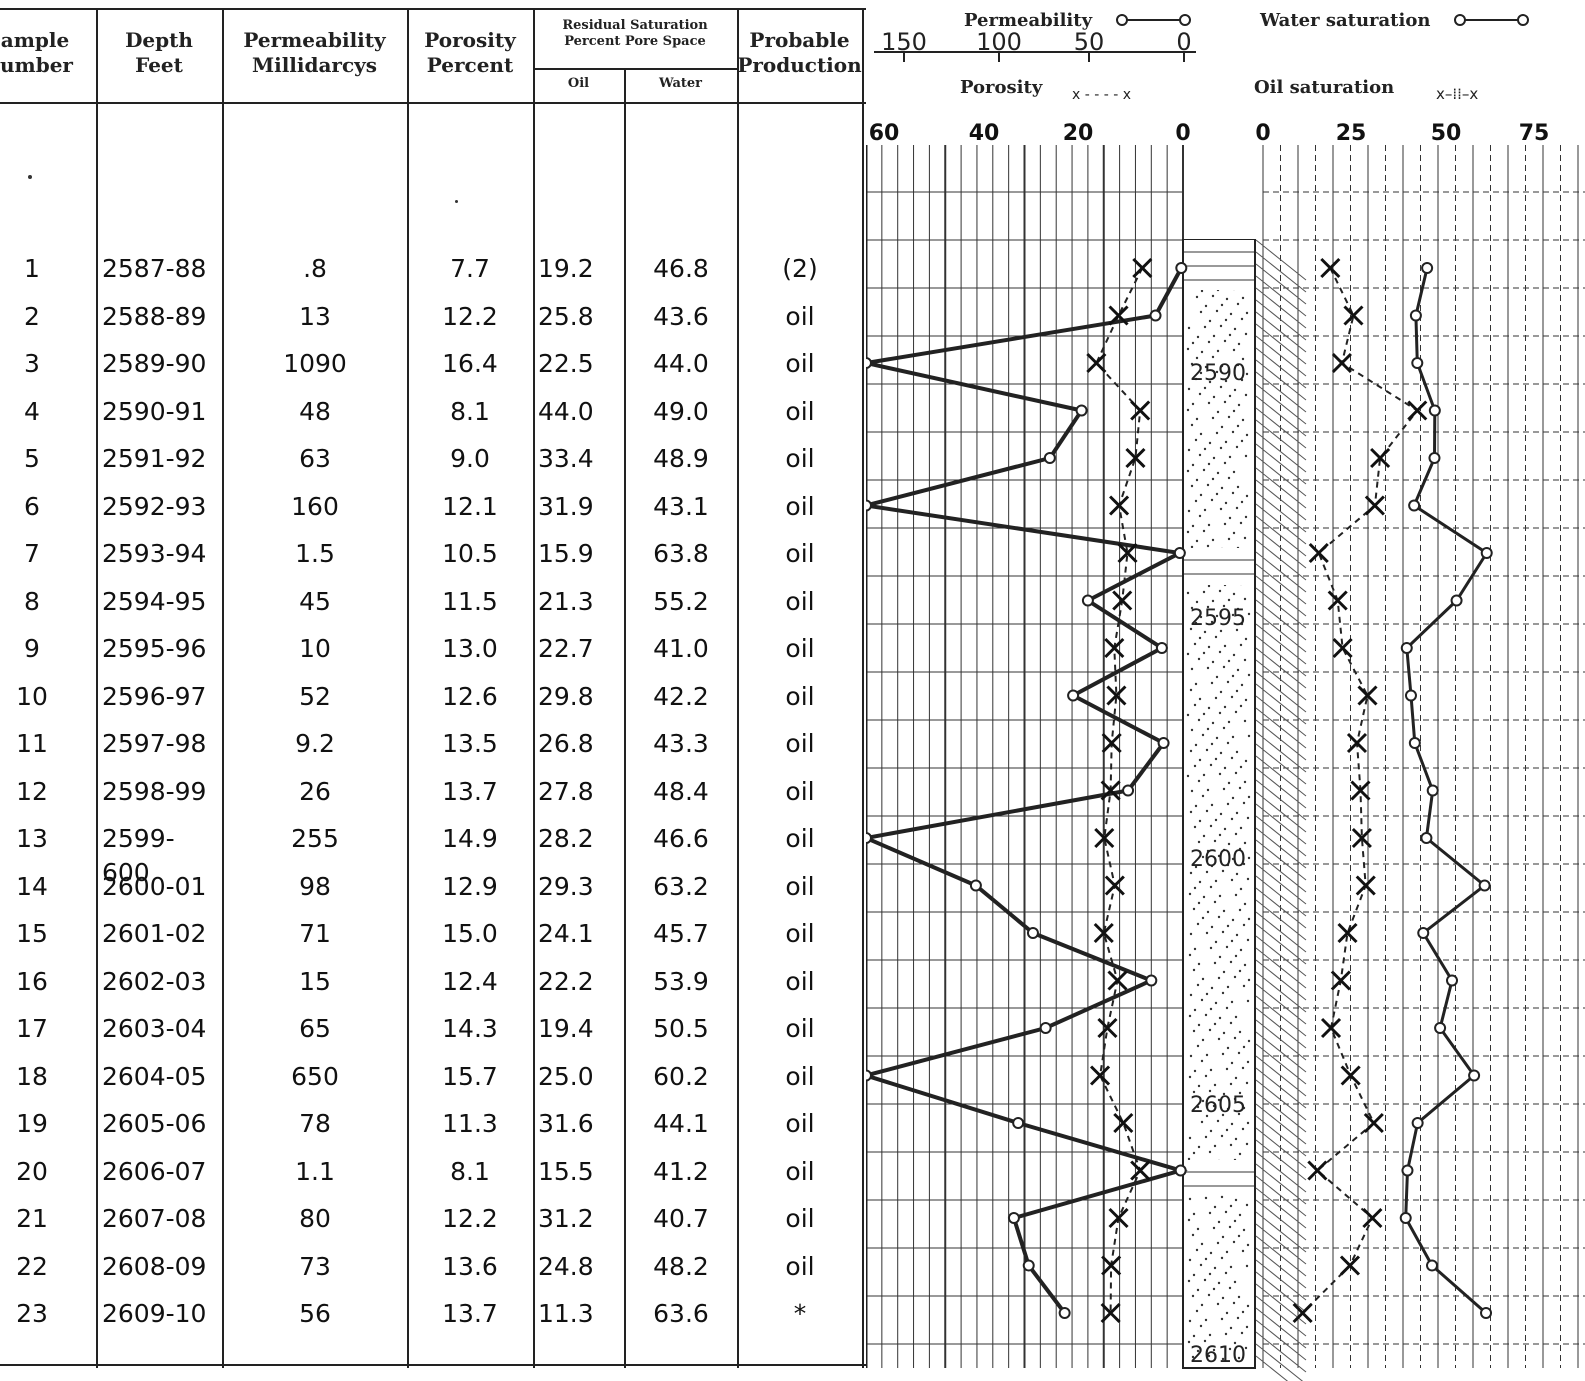  Describe the element at coordinates (32, 1123) in the screenshot. I see `cell-sample: 19` at that location.